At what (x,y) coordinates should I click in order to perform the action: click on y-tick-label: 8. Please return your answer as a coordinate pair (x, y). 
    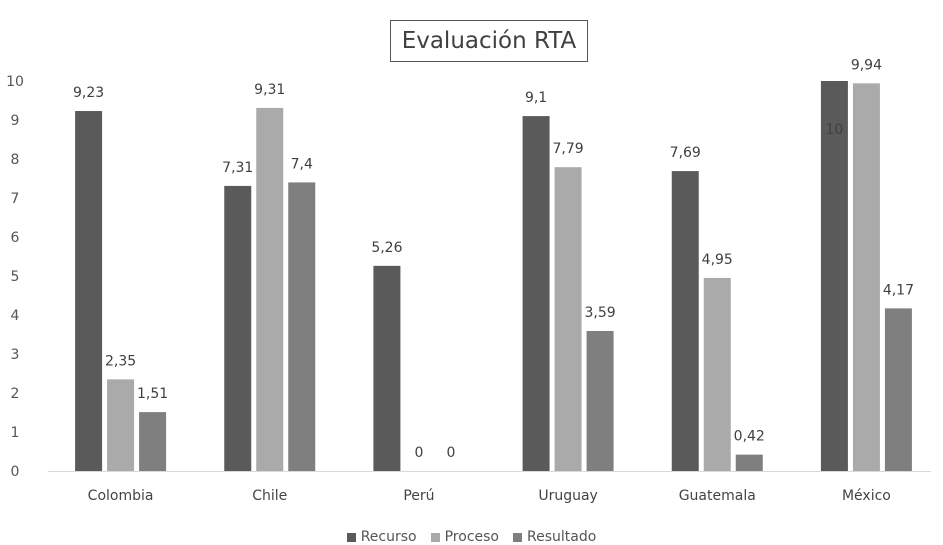
    Looking at the image, I should click on (15, 160).